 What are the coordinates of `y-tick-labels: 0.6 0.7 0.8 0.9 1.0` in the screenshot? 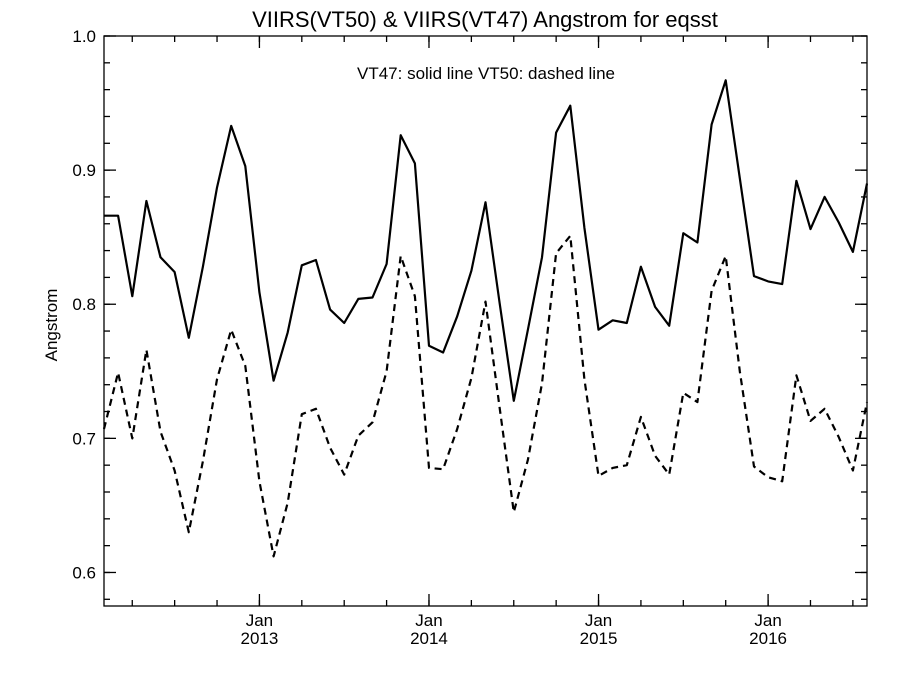 It's located at (84, 304).